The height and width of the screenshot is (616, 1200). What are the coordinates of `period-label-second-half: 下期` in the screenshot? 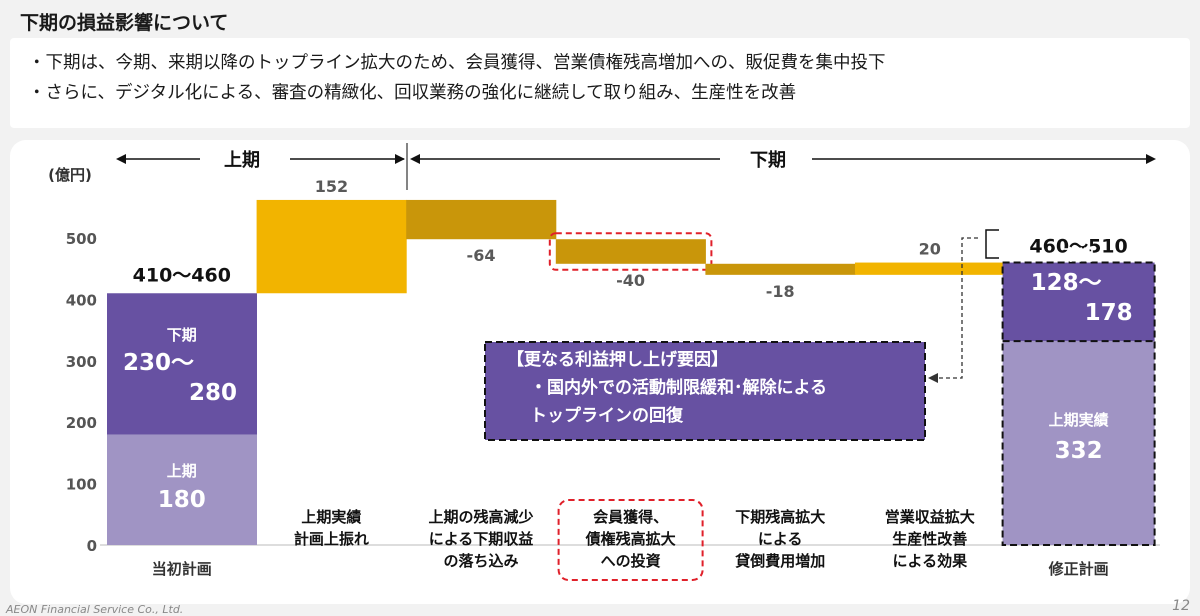 It's located at (768, 160).